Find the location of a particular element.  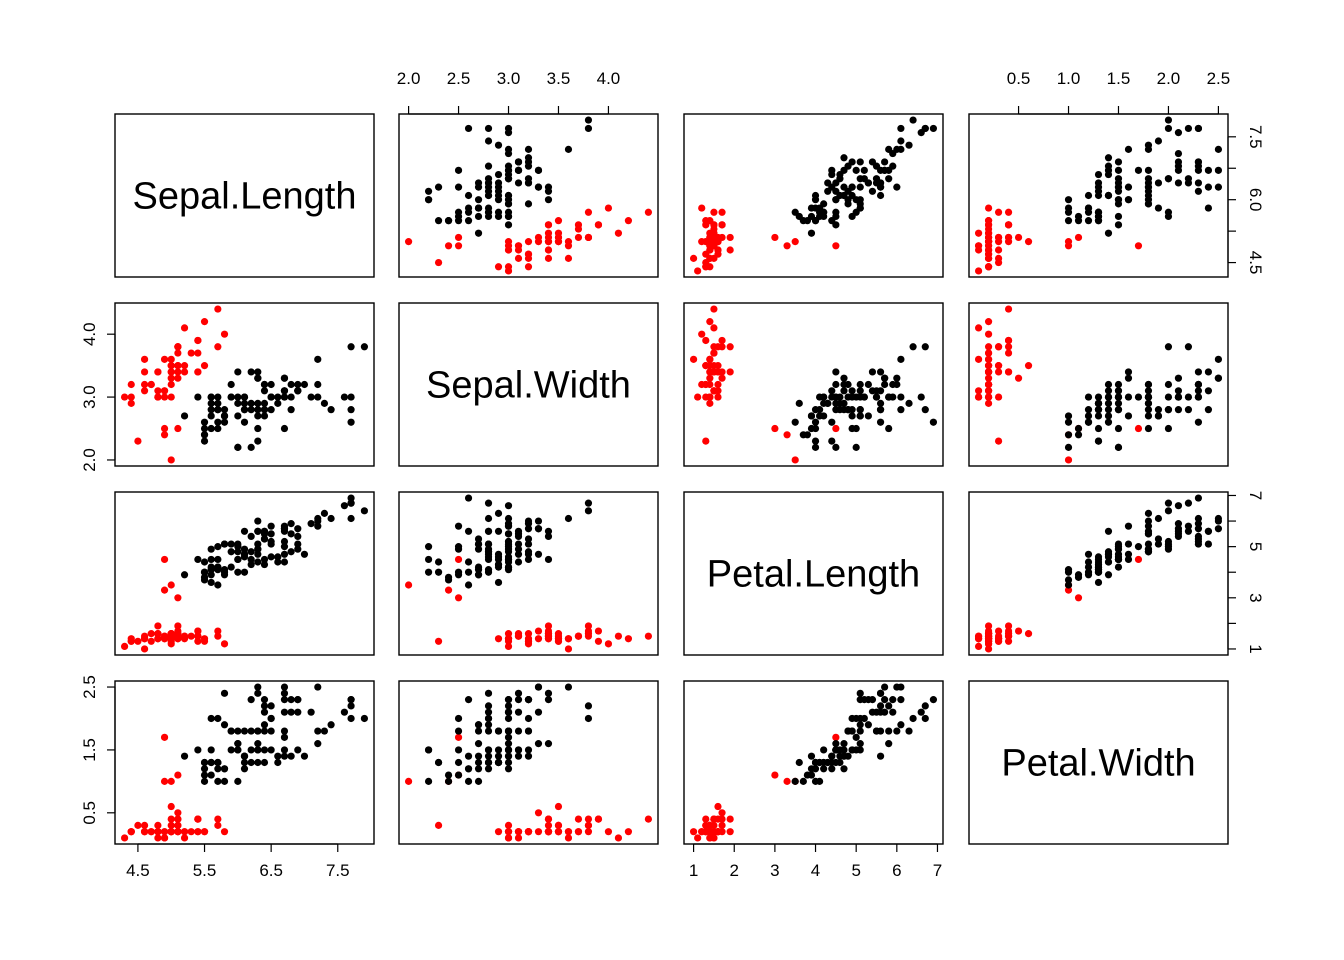

top-tick-label: 2.0 is located at coordinates (409, 78).